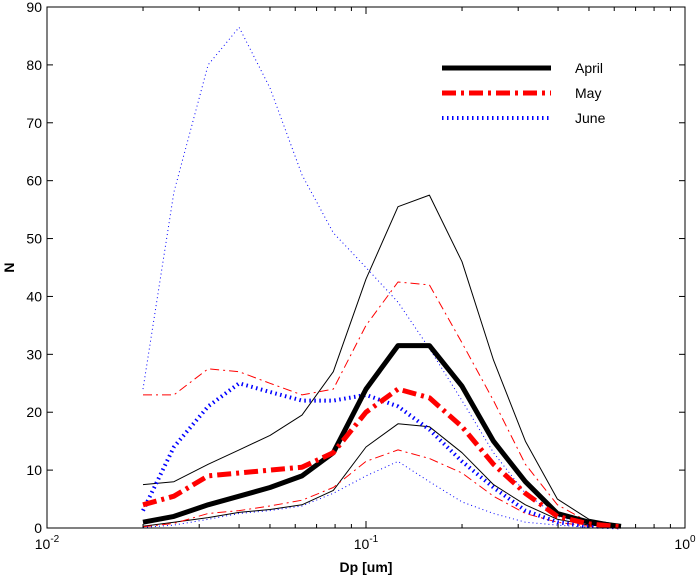 This screenshot has width=700, height=577. What do you see at coordinates (38, 528) in the screenshot?
I see `y-tick-label: 0` at bounding box center [38, 528].